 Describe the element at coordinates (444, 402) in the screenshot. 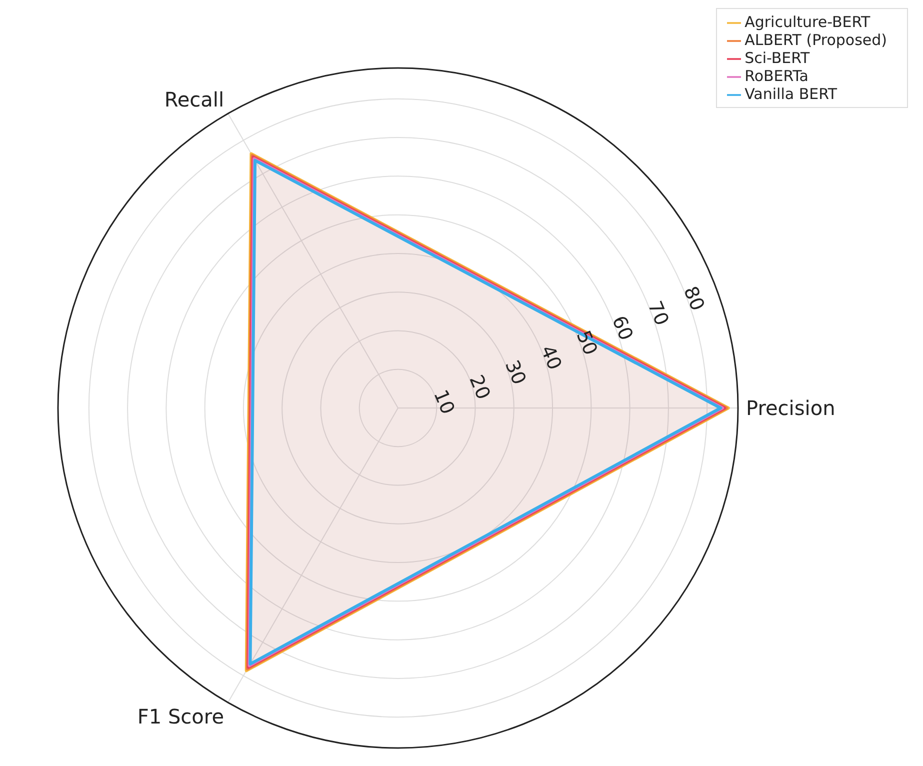

I see `y-tick-label: 10` at that location.